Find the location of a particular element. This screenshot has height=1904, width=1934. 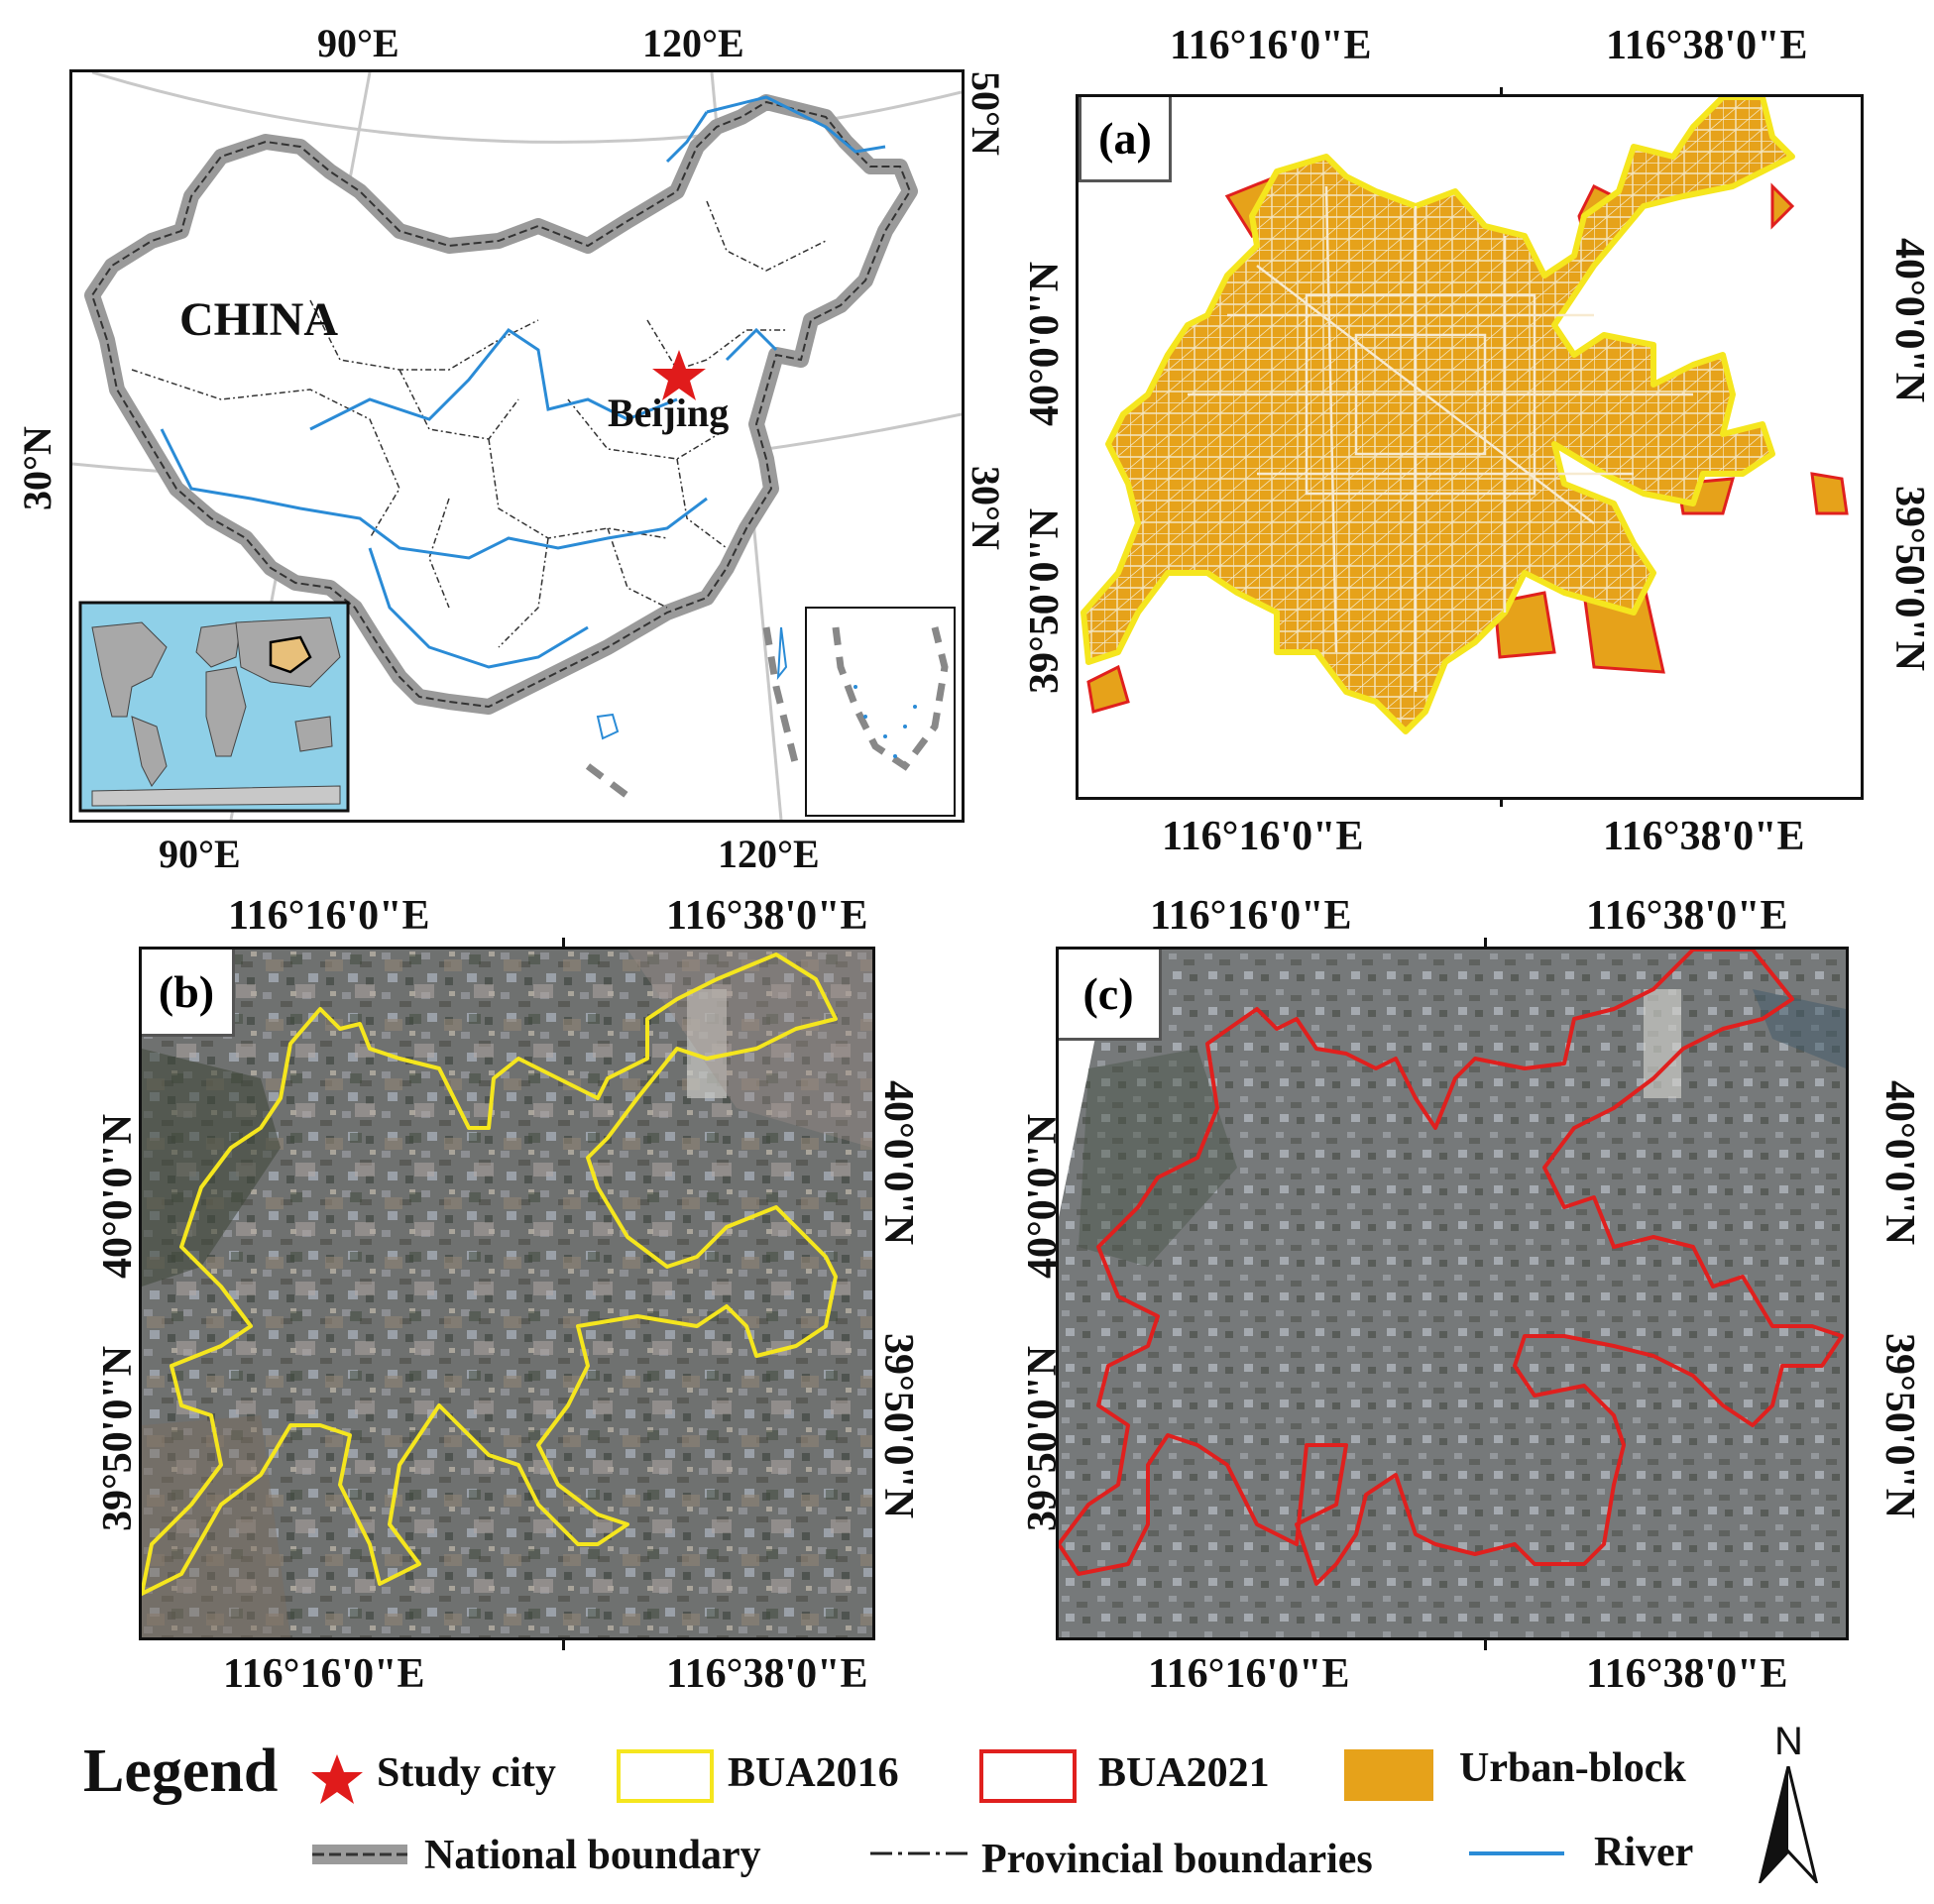

panel-a-tag: (a) is located at coordinates (1125, 139).